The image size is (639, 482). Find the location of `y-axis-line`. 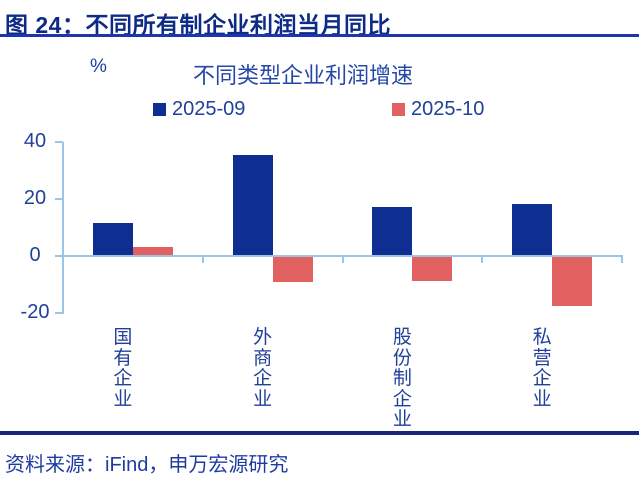

y-axis-line is located at coordinates (63, 228).